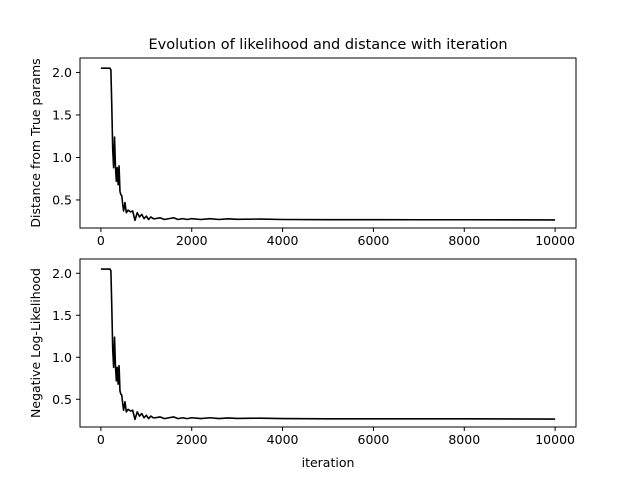  What do you see at coordinates (62, 72) in the screenshot?
I see `top-y-tick-label: 2.0` at bounding box center [62, 72].